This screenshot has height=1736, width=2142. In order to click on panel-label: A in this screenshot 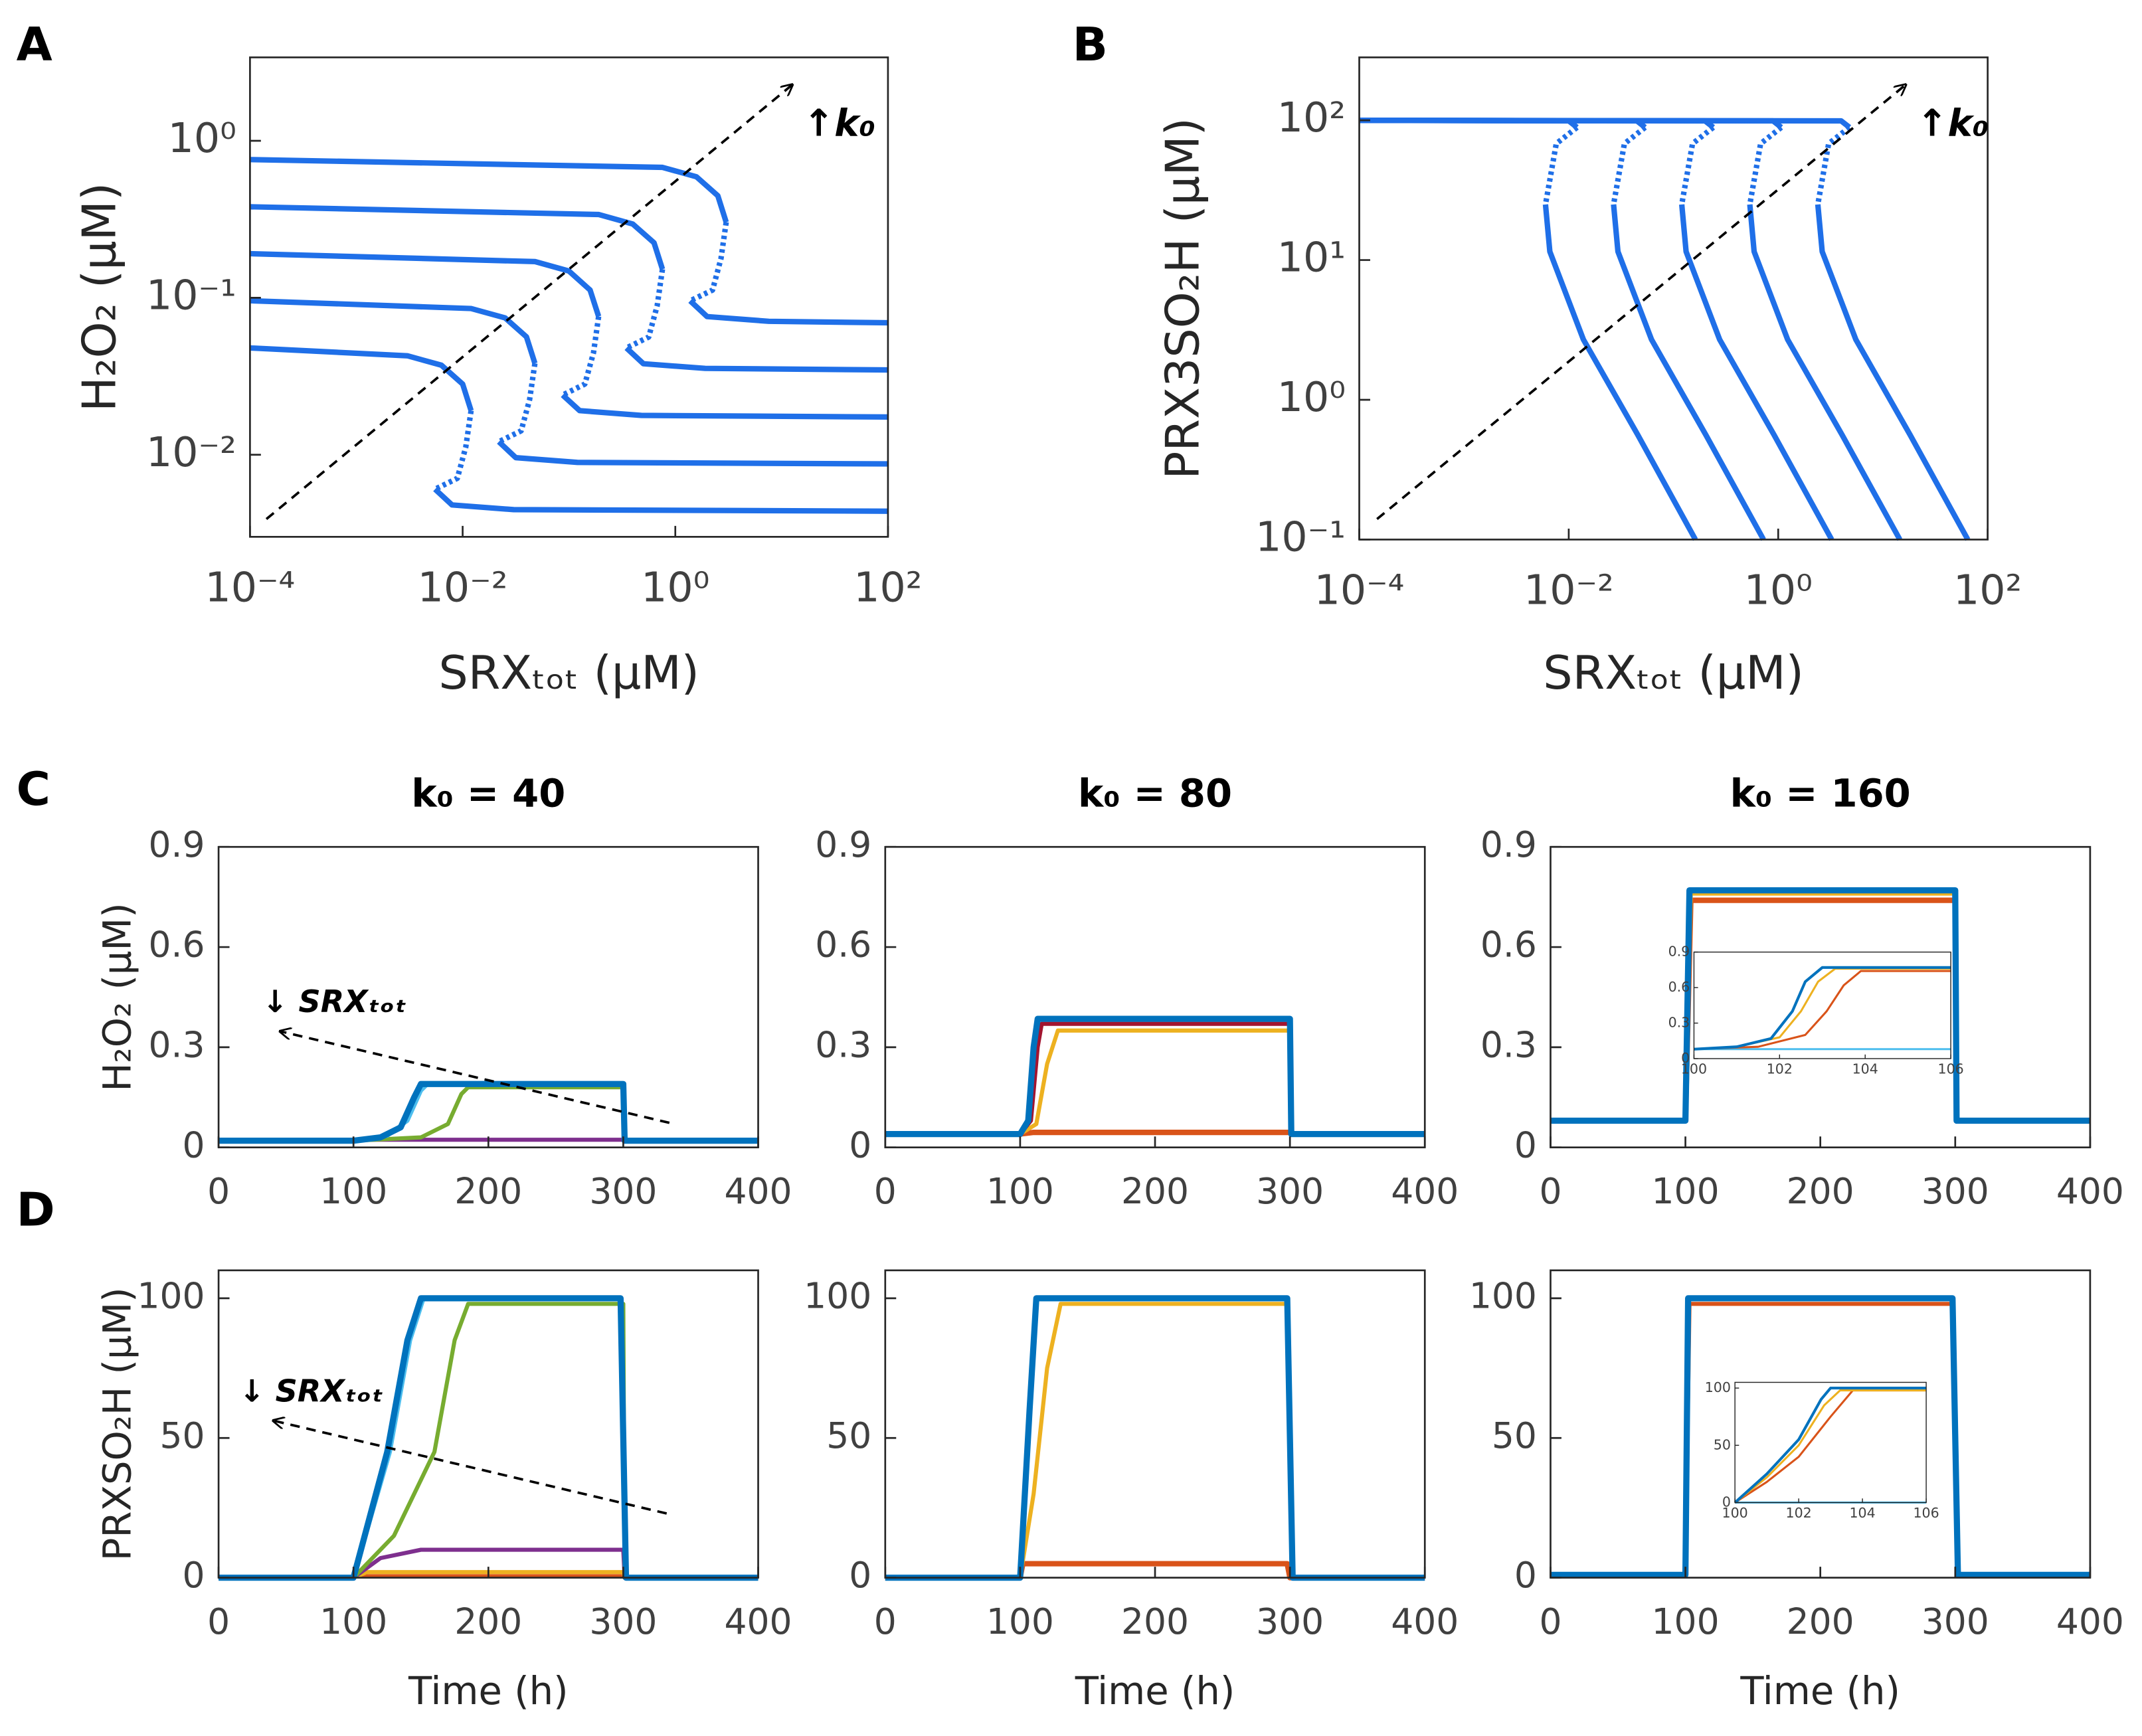, I will do `click(34, 45)`.